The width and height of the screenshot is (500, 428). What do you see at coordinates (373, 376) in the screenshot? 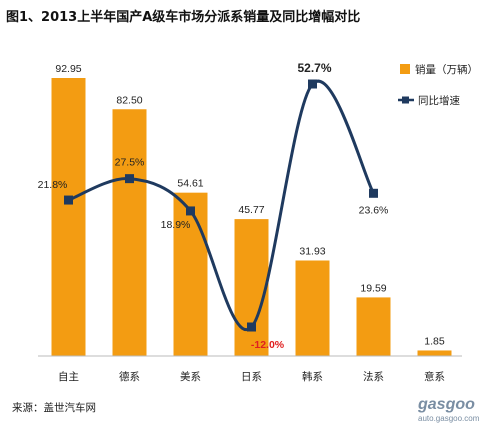
I see `x-tick-label: 法系` at bounding box center [373, 376].